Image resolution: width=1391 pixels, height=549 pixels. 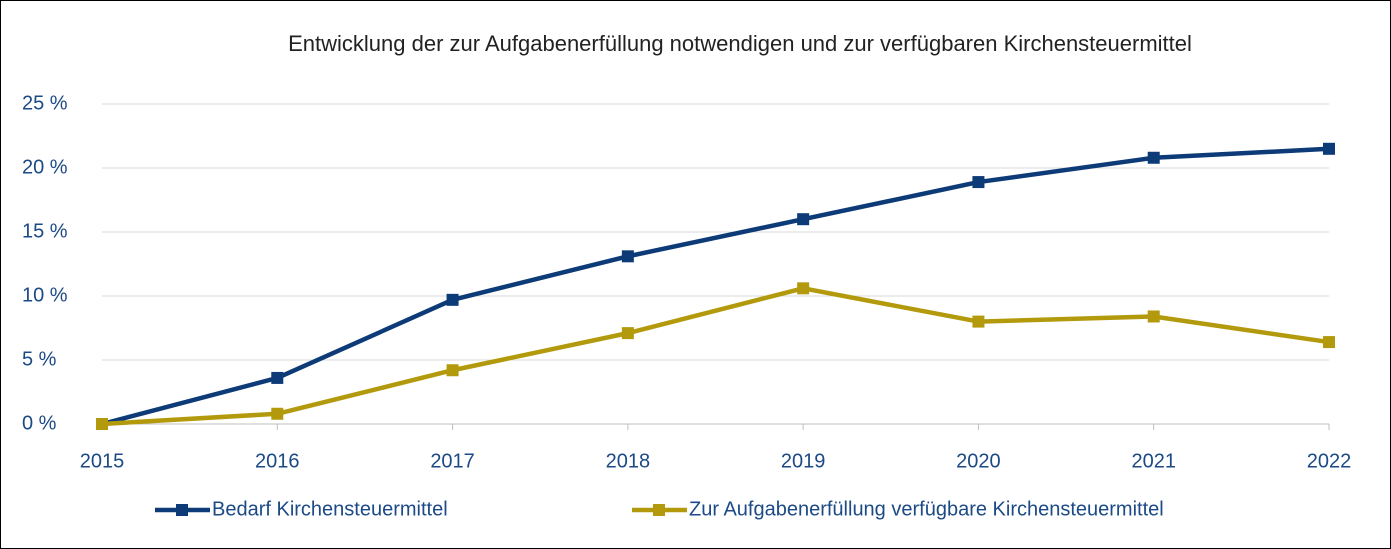 What do you see at coordinates (39, 423) in the screenshot?
I see `y-tick-label: 0 %` at bounding box center [39, 423].